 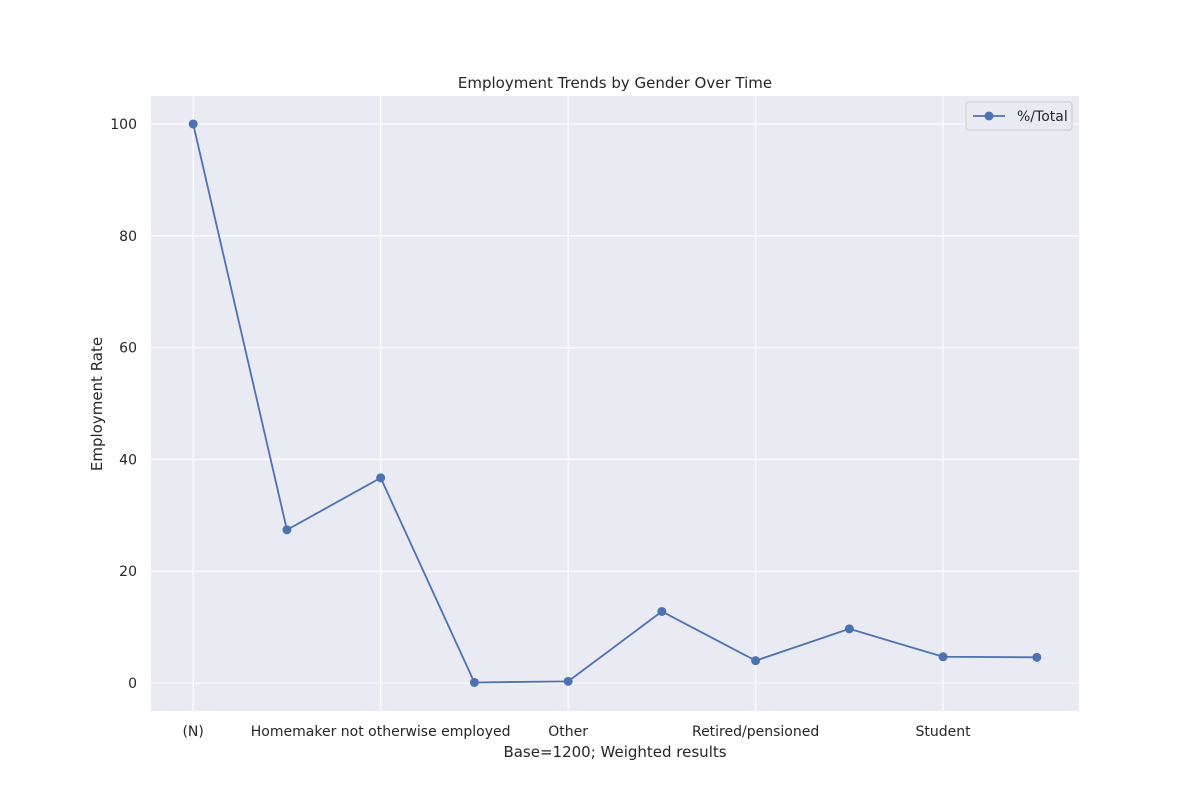 What do you see at coordinates (132, 684) in the screenshot?
I see `y-tick-label: 0` at bounding box center [132, 684].